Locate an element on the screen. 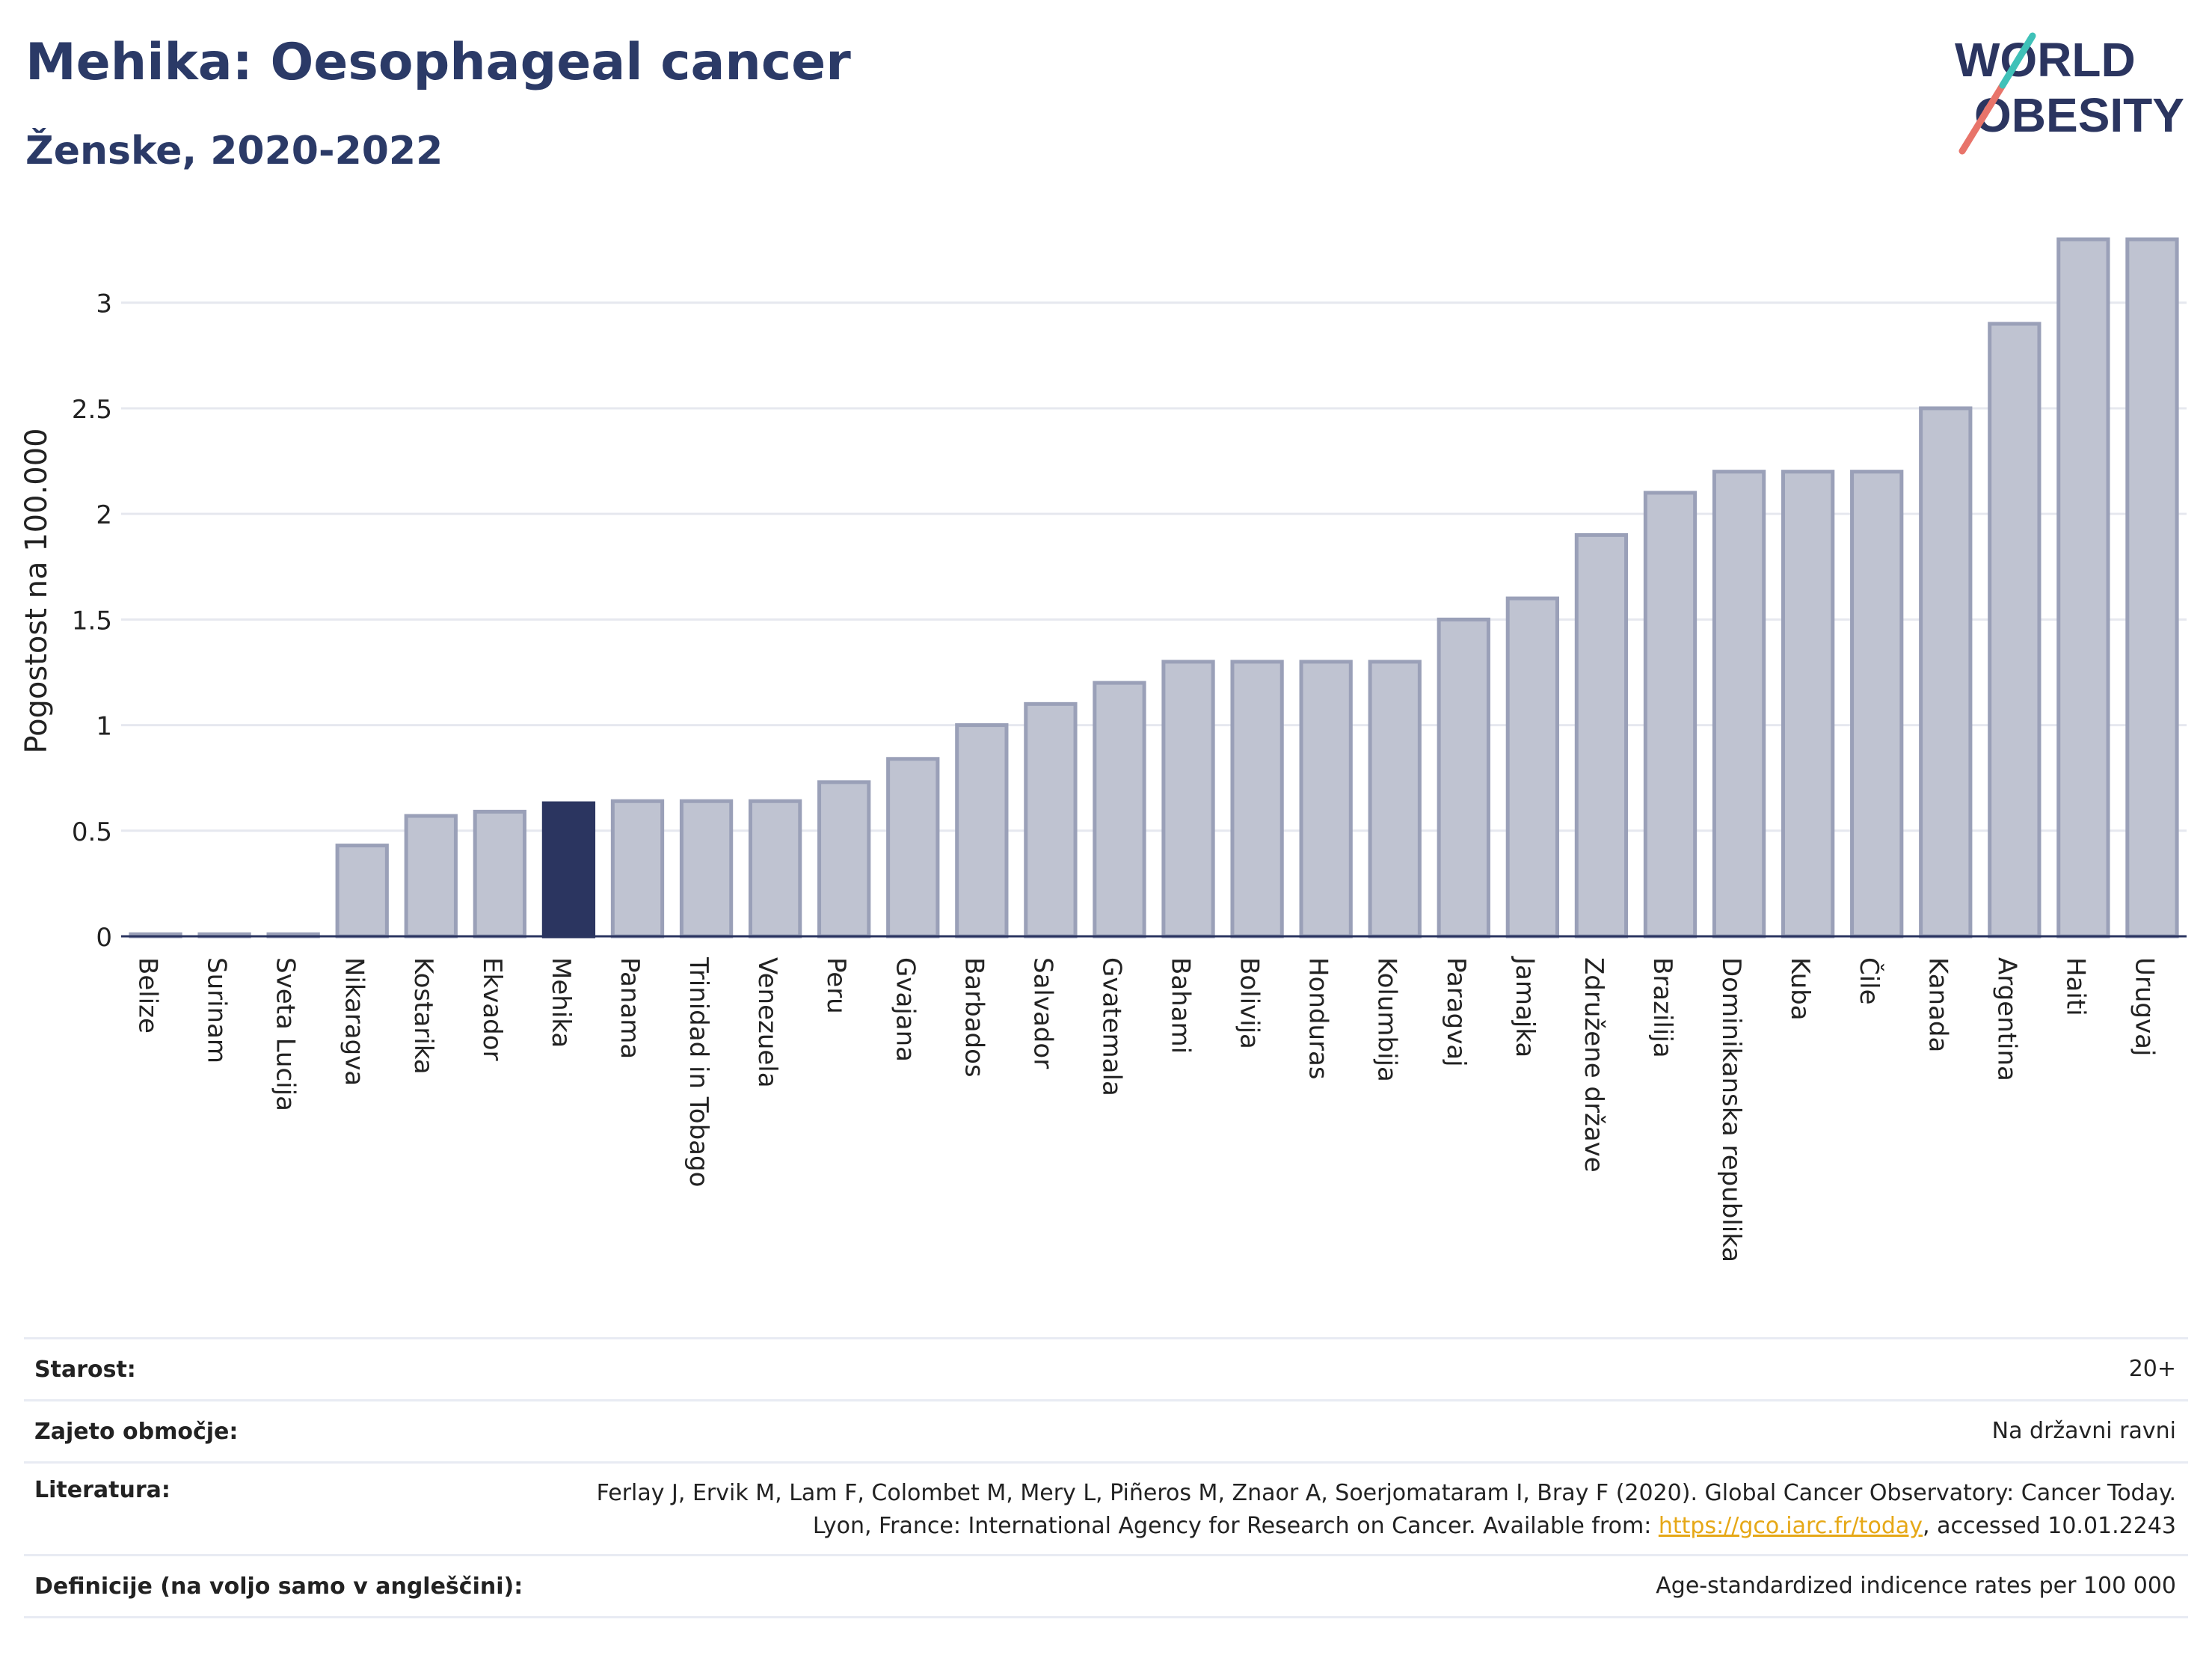 This screenshot has height=1655, width=2212. chart-subtitle: Ženske, 2020-2022 is located at coordinates (234, 151).